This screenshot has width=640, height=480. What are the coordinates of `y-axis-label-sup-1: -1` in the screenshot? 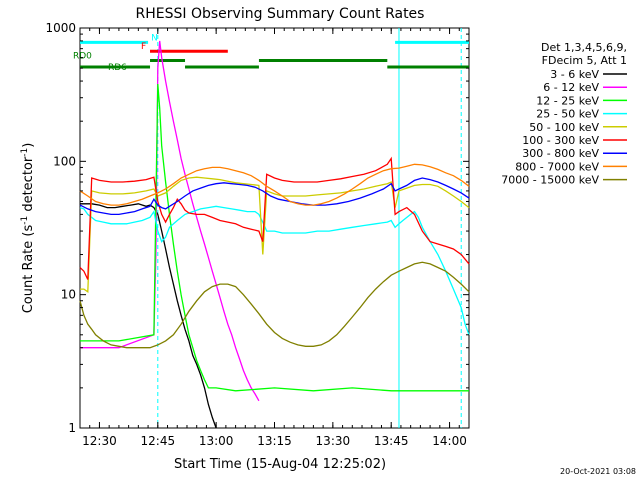 It's located at (25, 220).